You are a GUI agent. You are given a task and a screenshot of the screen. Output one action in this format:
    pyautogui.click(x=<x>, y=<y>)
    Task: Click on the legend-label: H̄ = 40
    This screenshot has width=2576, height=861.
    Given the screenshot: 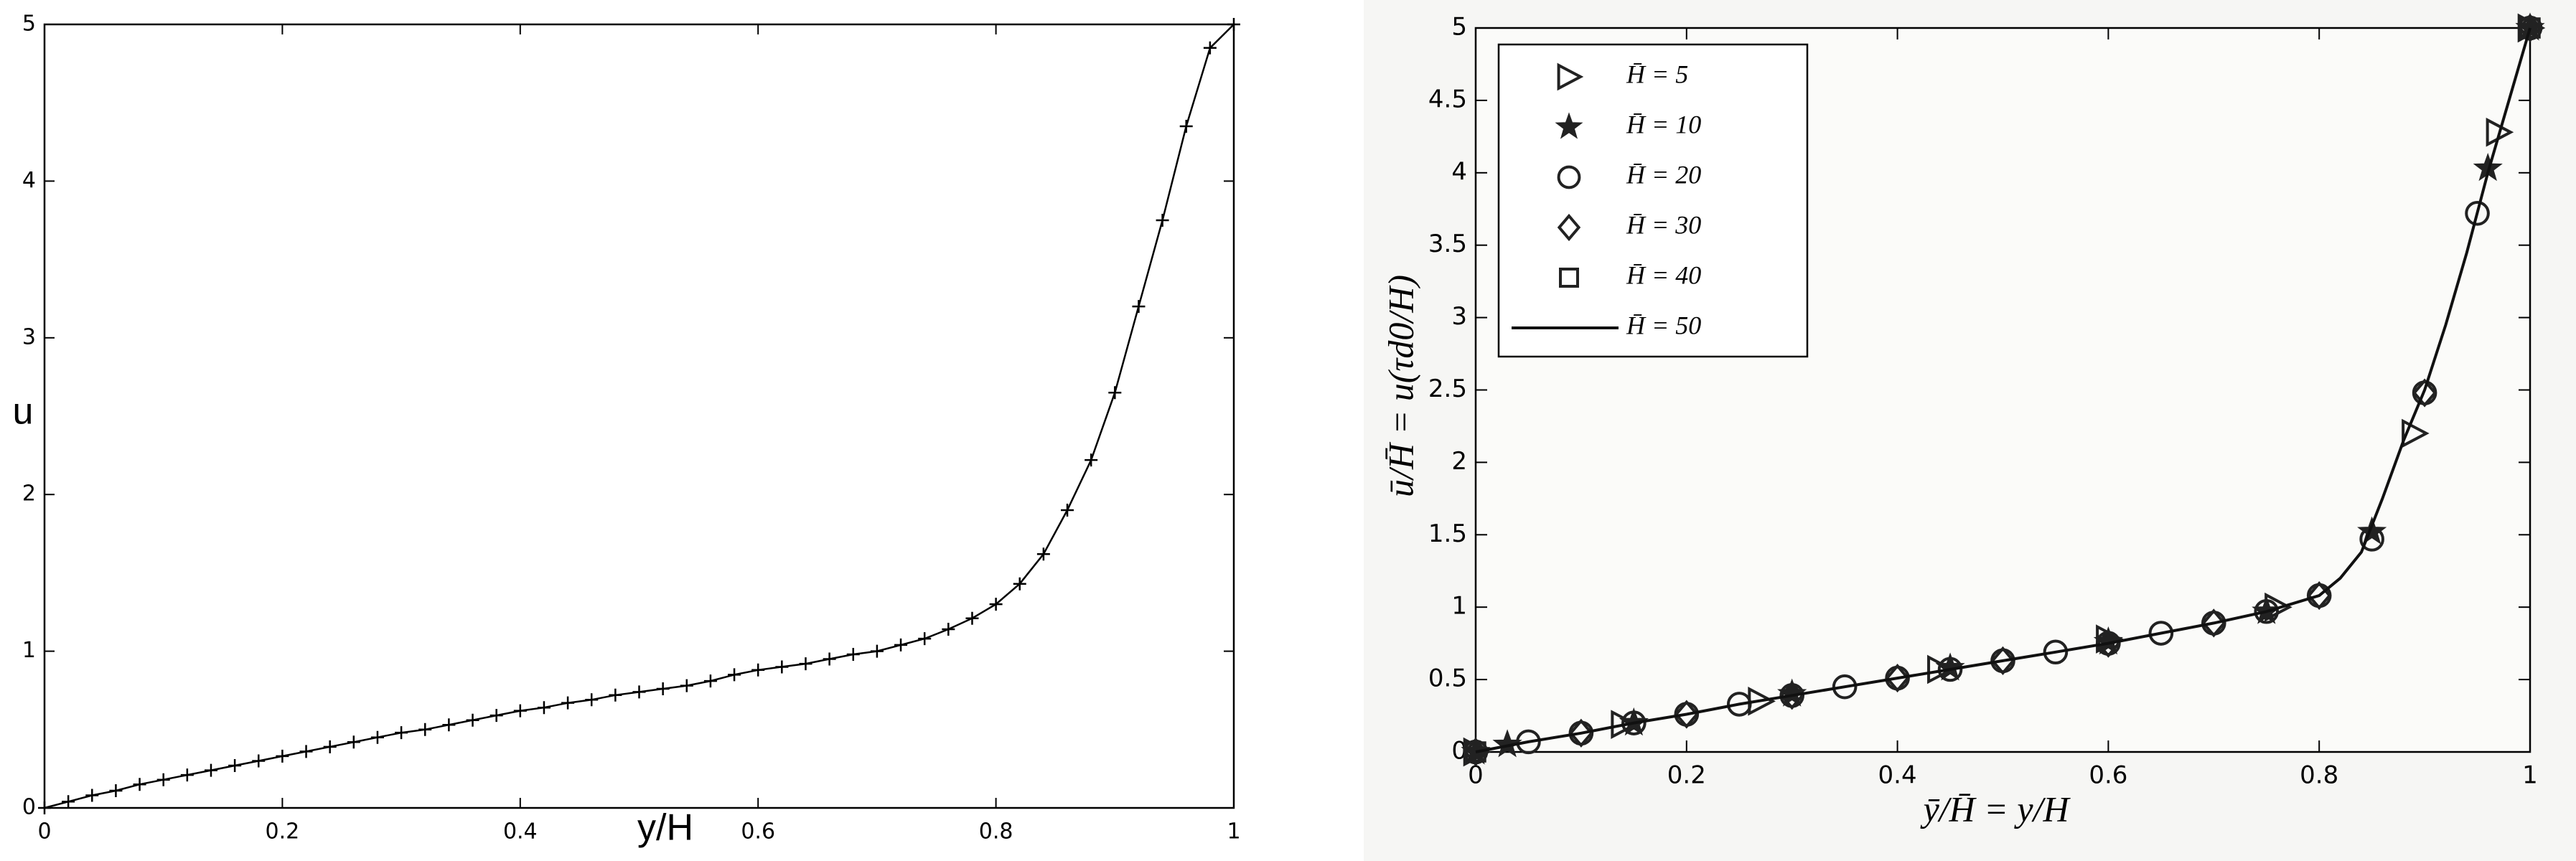 What is the action you would take?
    pyautogui.click(x=1664, y=274)
    